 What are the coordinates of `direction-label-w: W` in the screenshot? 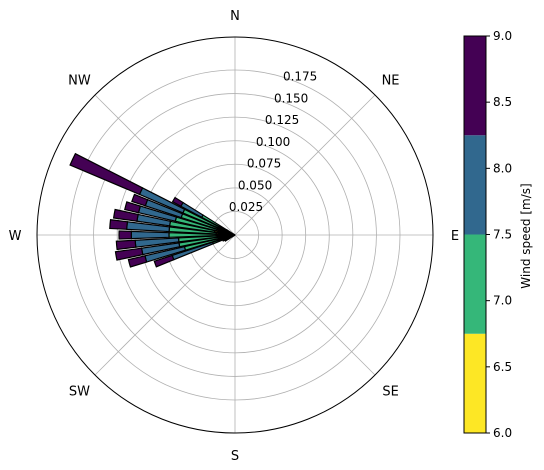 It's located at (15, 236).